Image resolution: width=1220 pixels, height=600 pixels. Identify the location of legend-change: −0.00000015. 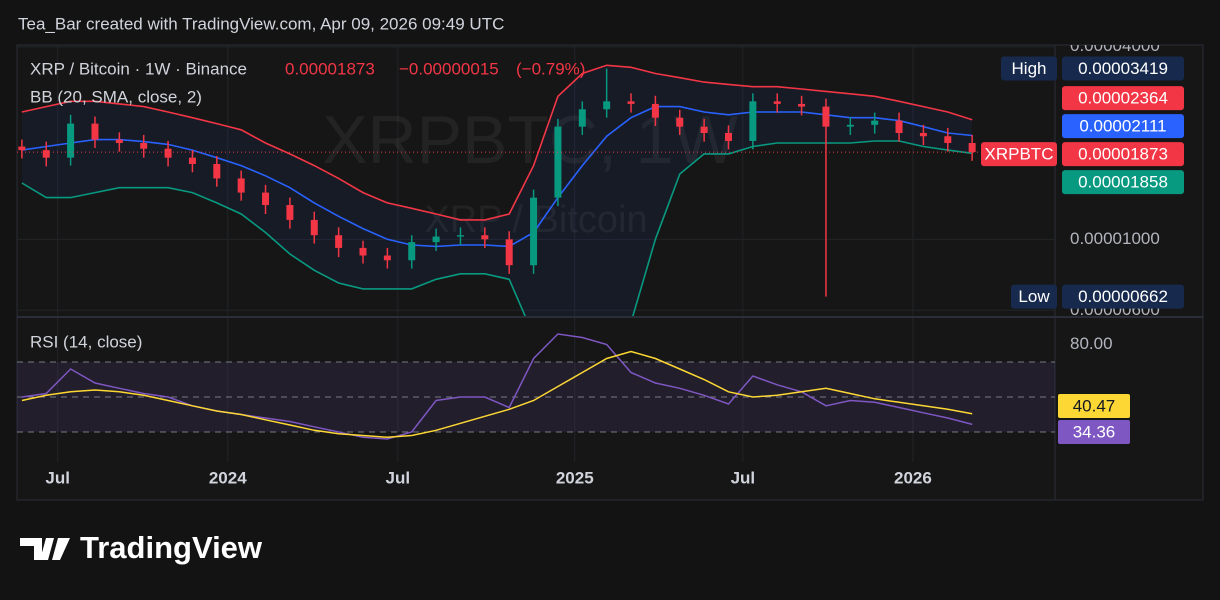
(449, 68).